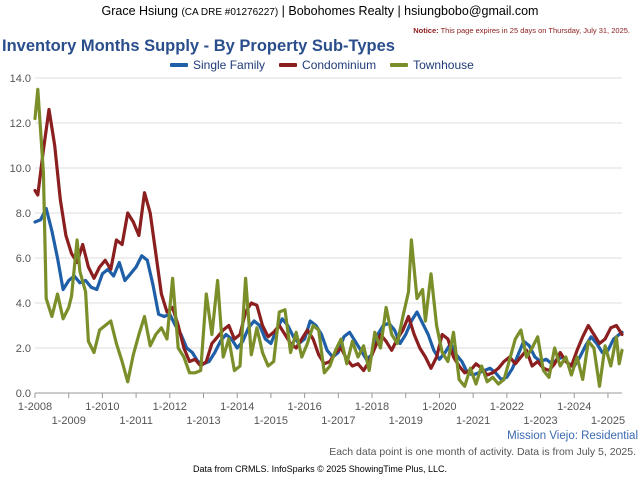 The height and width of the screenshot is (480, 640). What do you see at coordinates (572, 436) in the screenshot?
I see `region-label: Mission Viejo: Residential` at bounding box center [572, 436].